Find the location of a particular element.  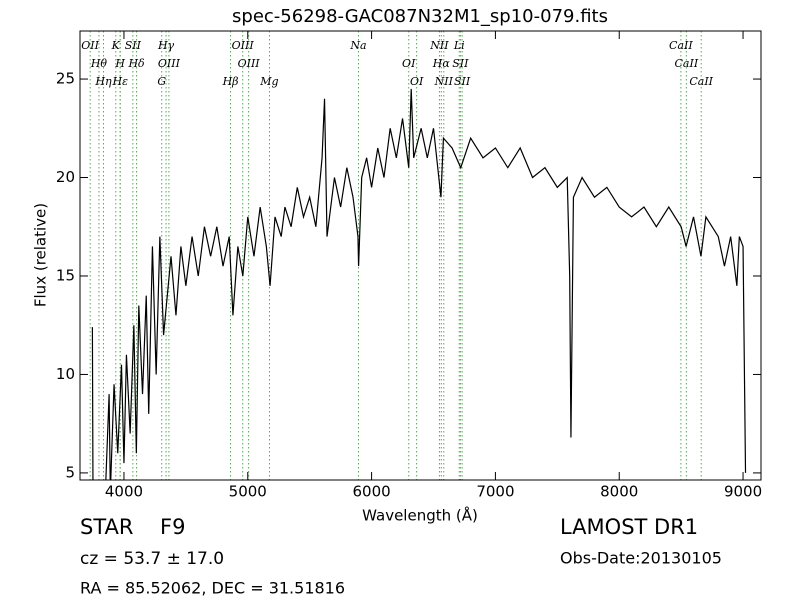

x-tick-label: 8000 is located at coordinates (619, 492).